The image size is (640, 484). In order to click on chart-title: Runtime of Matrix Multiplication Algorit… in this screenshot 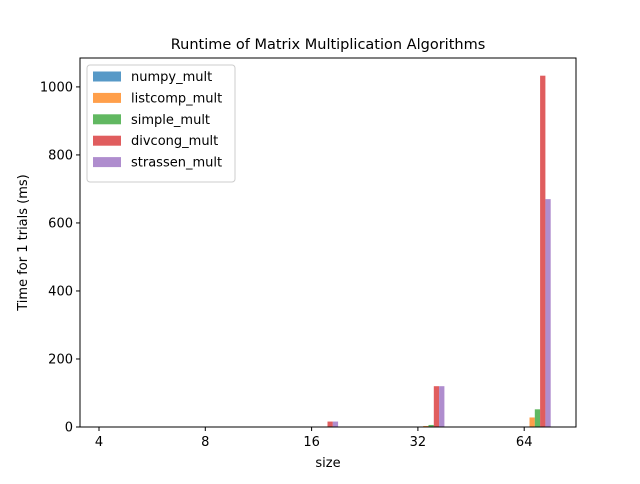, I will do `click(328, 45)`.